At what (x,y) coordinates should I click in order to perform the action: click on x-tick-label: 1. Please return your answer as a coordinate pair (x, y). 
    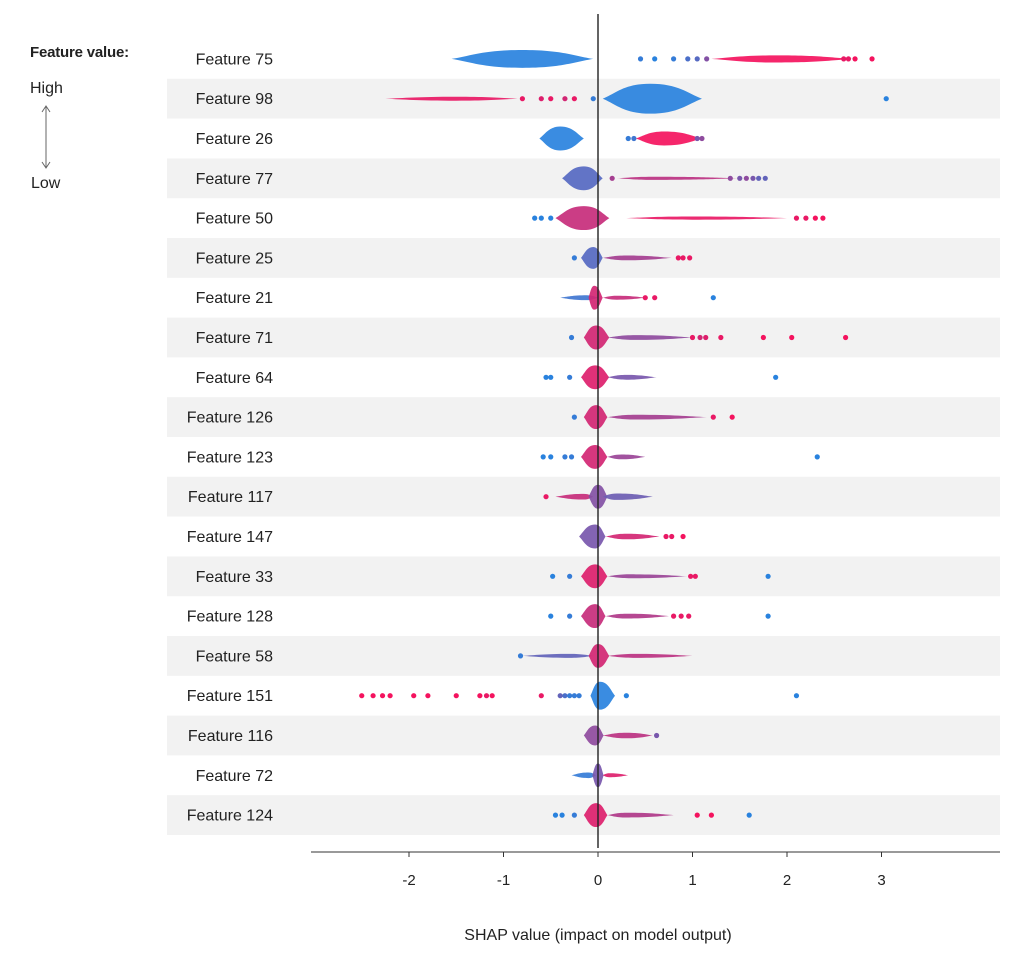
    Looking at the image, I should click on (692, 880).